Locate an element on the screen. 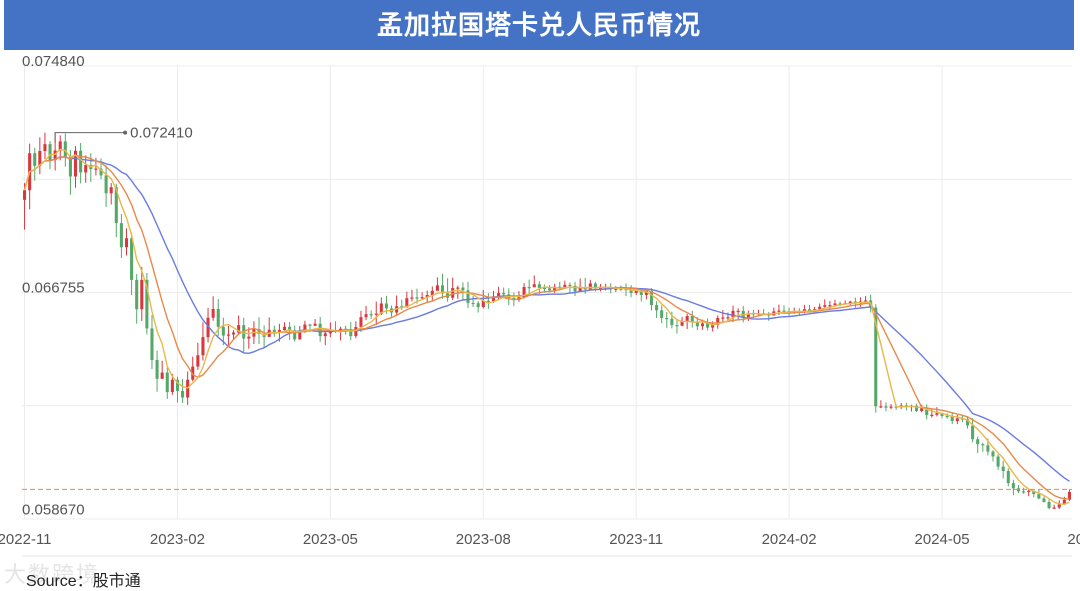  x-tick-label: 2024-08 is located at coordinates (1073, 539).